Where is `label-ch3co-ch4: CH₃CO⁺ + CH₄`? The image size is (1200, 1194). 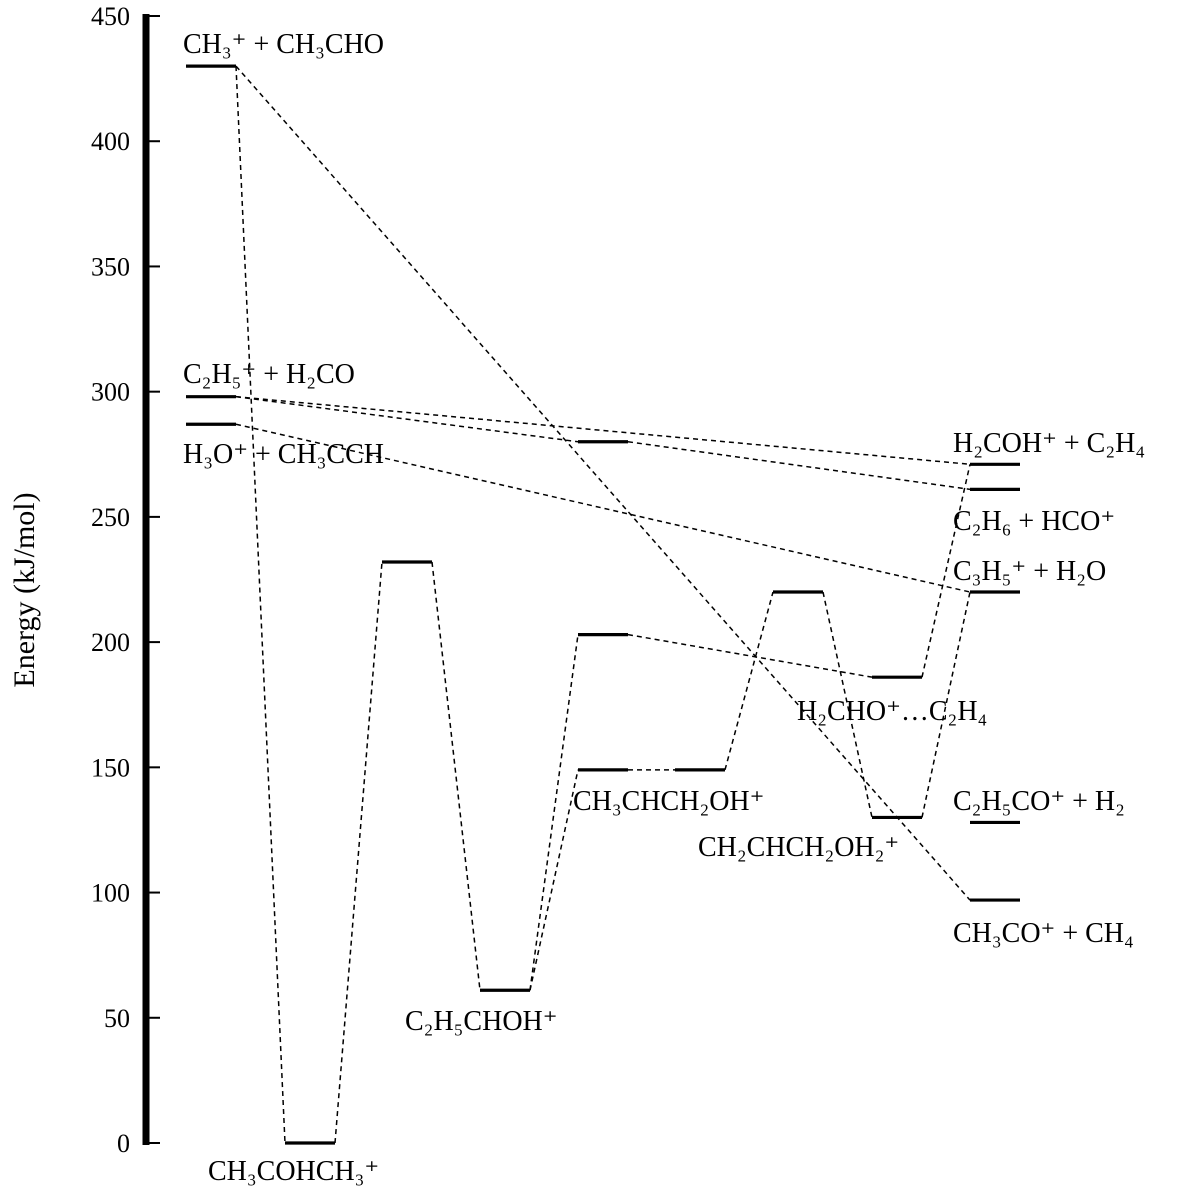
label-ch3co-ch4: CH₃CO⁺ + CH₄ is located at coordinates (1043, 933).